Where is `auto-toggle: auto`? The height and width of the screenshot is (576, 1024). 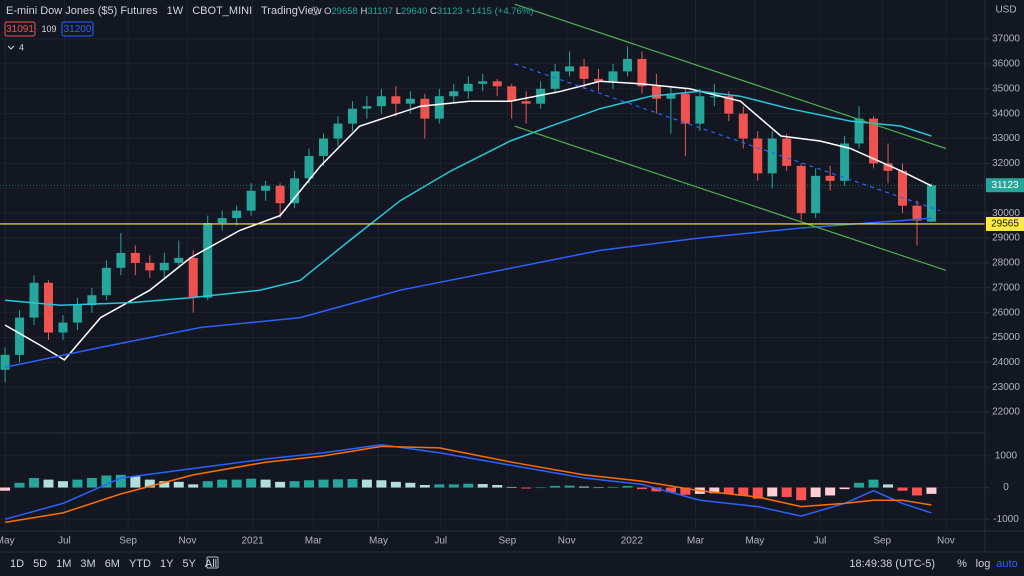
auto-toggle: auto is located at coordinates (1006, 564).